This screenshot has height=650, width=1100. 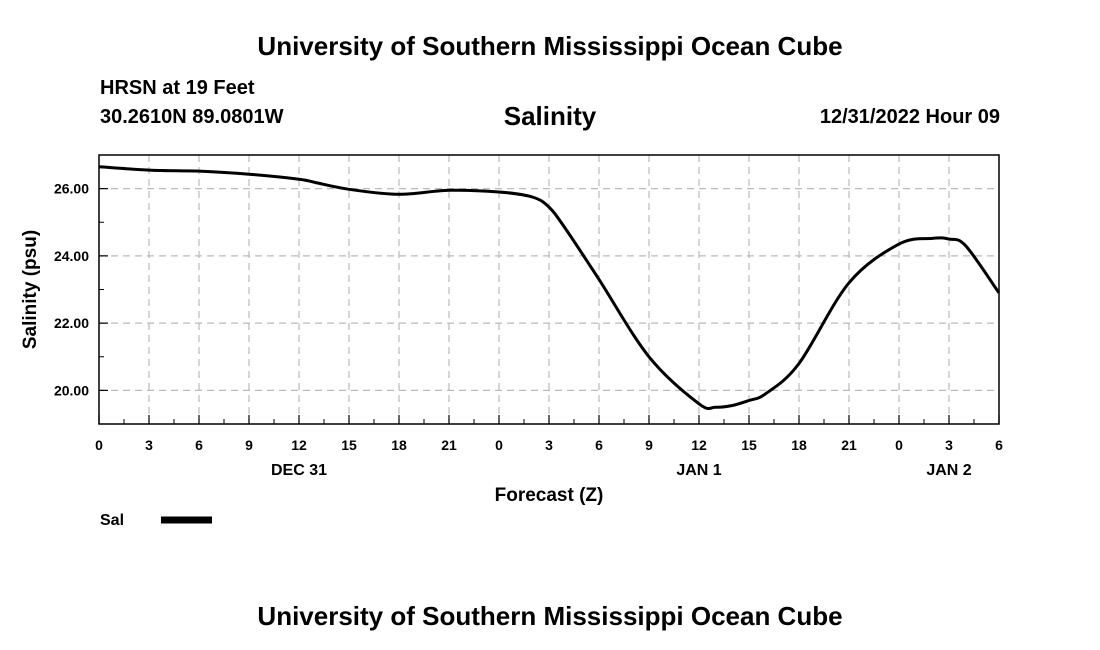 I want to click on station-coordinates: 30.2610N 89.0801W, so click(x=192, y=117).